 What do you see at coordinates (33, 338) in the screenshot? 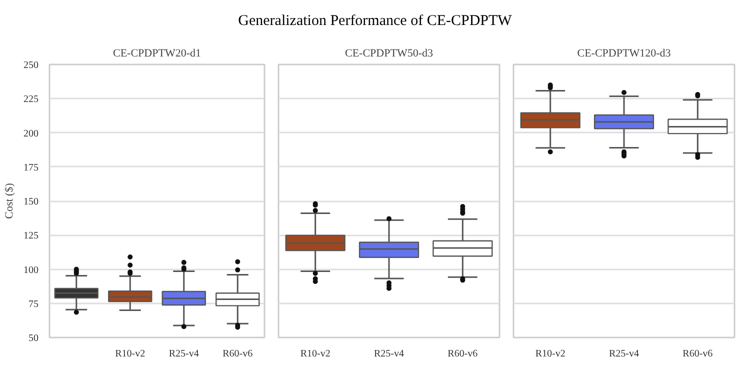
I see `y-tick-label: 50` at bounding box center [33, 338].